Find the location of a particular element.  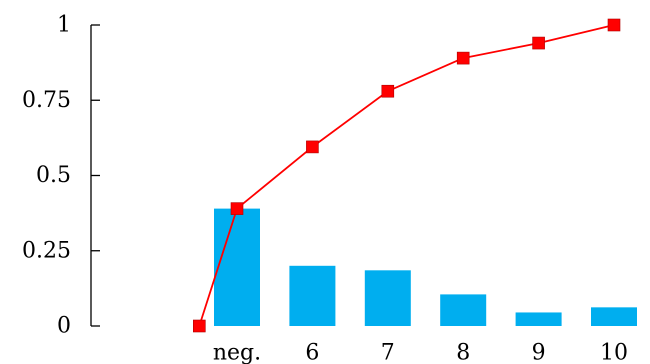

y-tick-label: 0.5 is located at coordinates (53, 175).